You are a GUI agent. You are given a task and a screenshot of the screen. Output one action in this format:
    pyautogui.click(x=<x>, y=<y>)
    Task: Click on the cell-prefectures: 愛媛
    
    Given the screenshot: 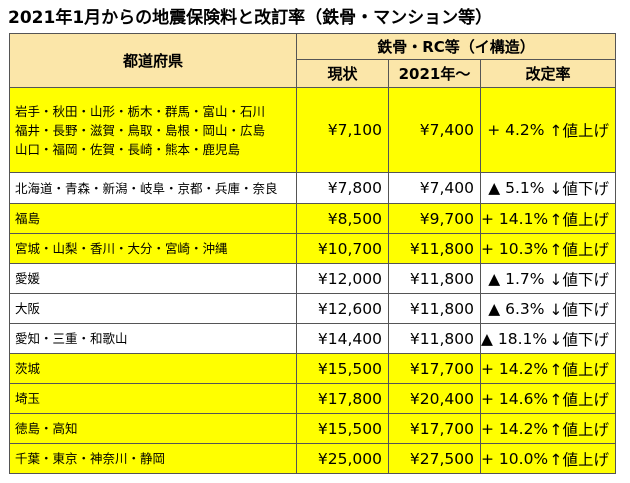 What is the action you would take?
    pyautogui.click(x=153, y=278)
    